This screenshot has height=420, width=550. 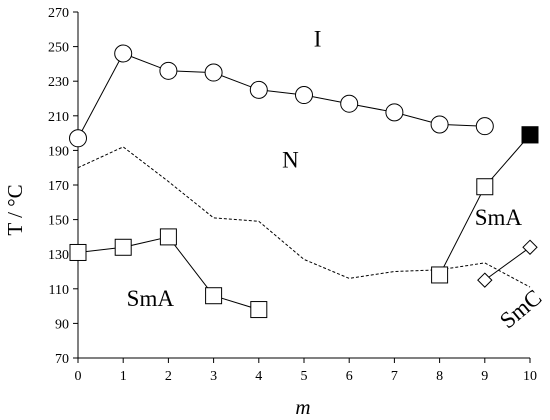 I want to click on y-tick-label: 70, so click(x=62, y=359).